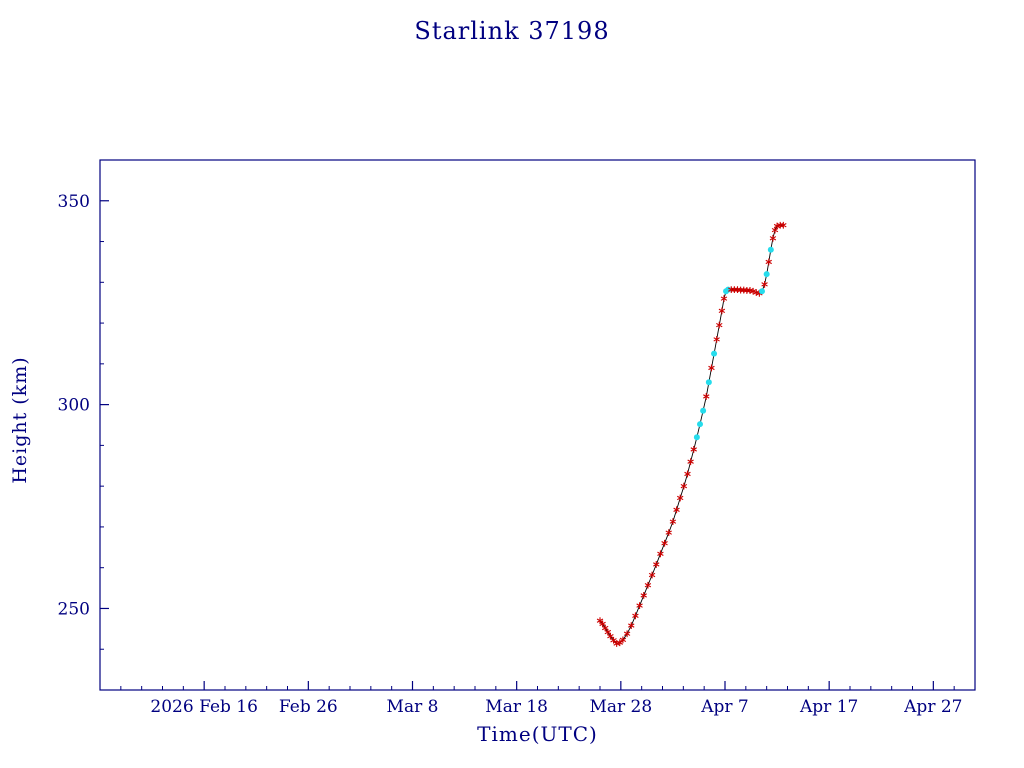  What do you see at coordinates (74, 609) in the screenshot?
I see `svg-text: 250` at bounding box center [74, 609].